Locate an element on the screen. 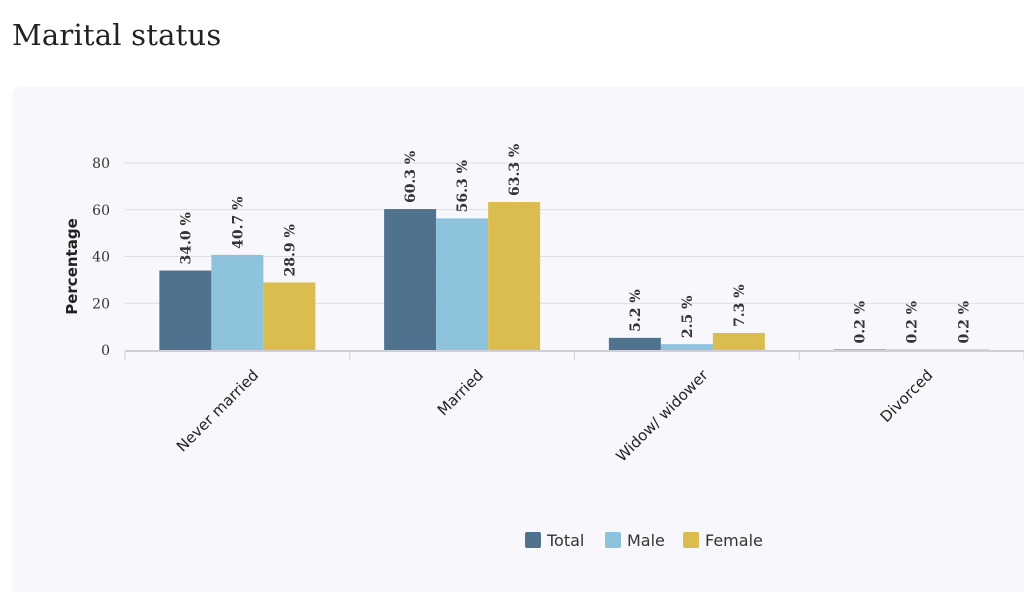  data-label: 5.2 % is located at coordinates (636, 310).